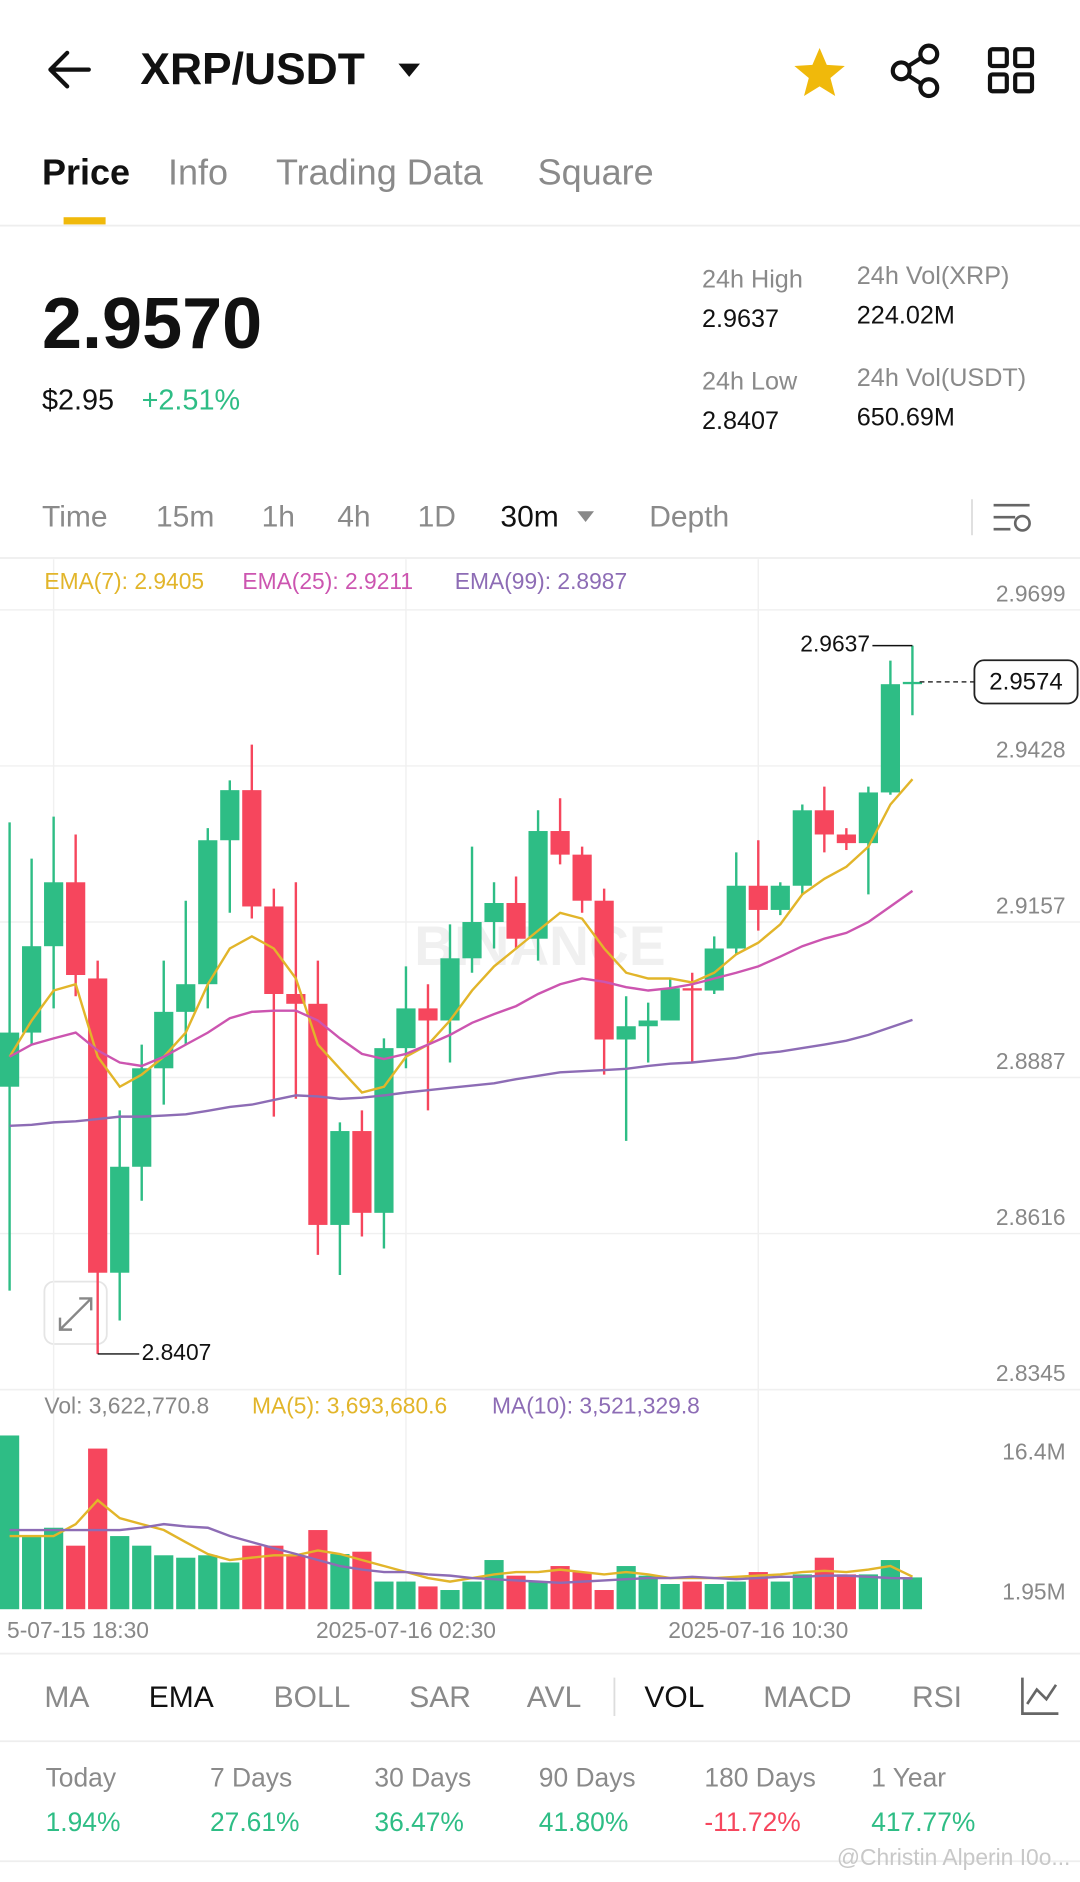 This screenshot has height=1882, width=1080. What do you see at coordinates (923, 1822) in the screenshot?
I see `performance-value: 417.77%` at bounding box center [923, 1822].